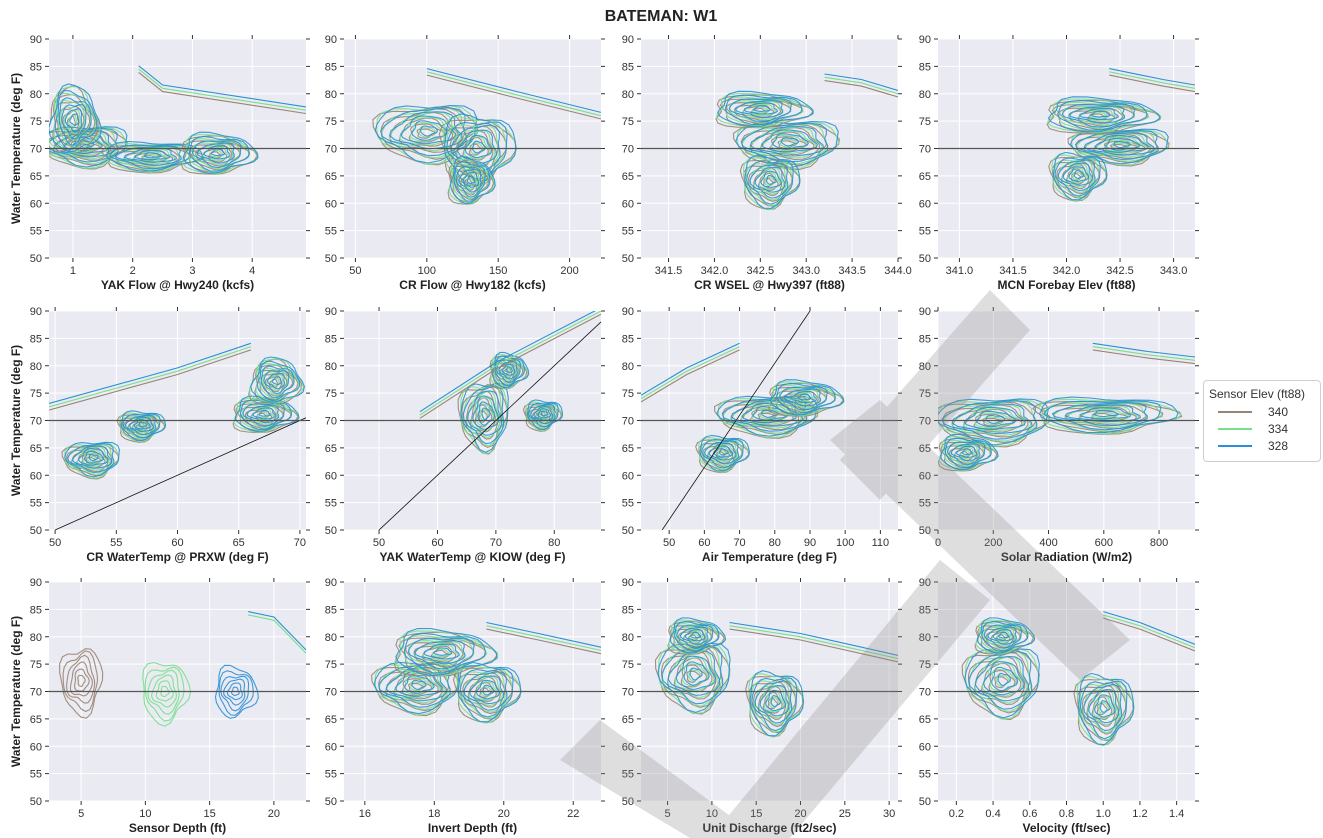 The height and width of the screenshot is (838, 1323). I want to click on legend-label-328: 328, so click(1278, 446).